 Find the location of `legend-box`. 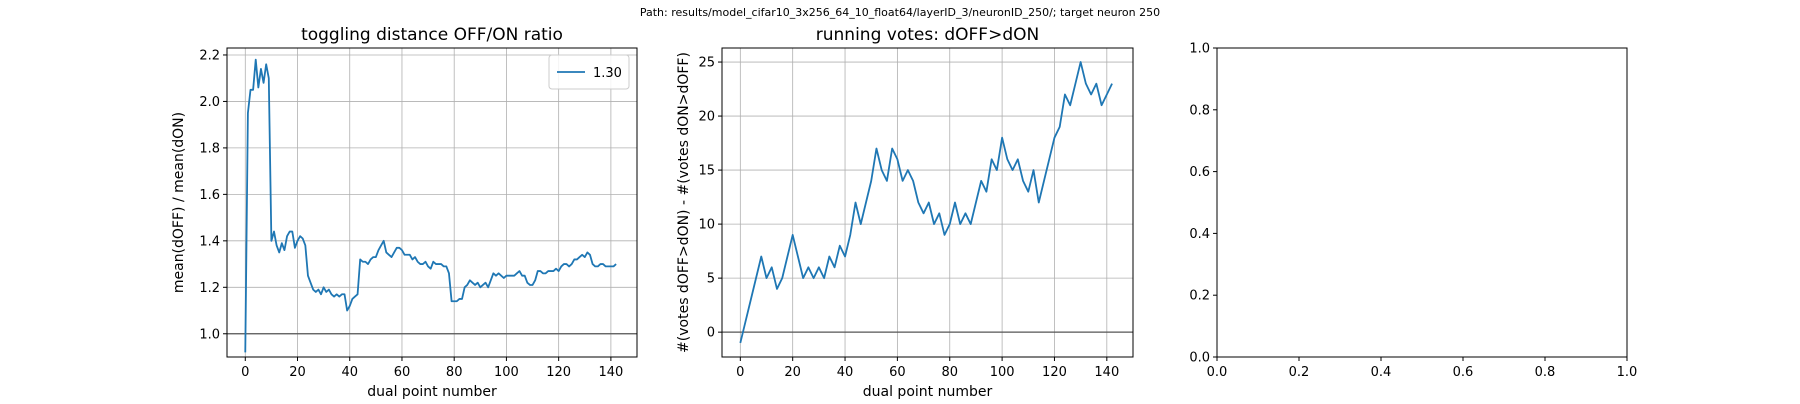

legend-box is located at coordinates (589, 72).